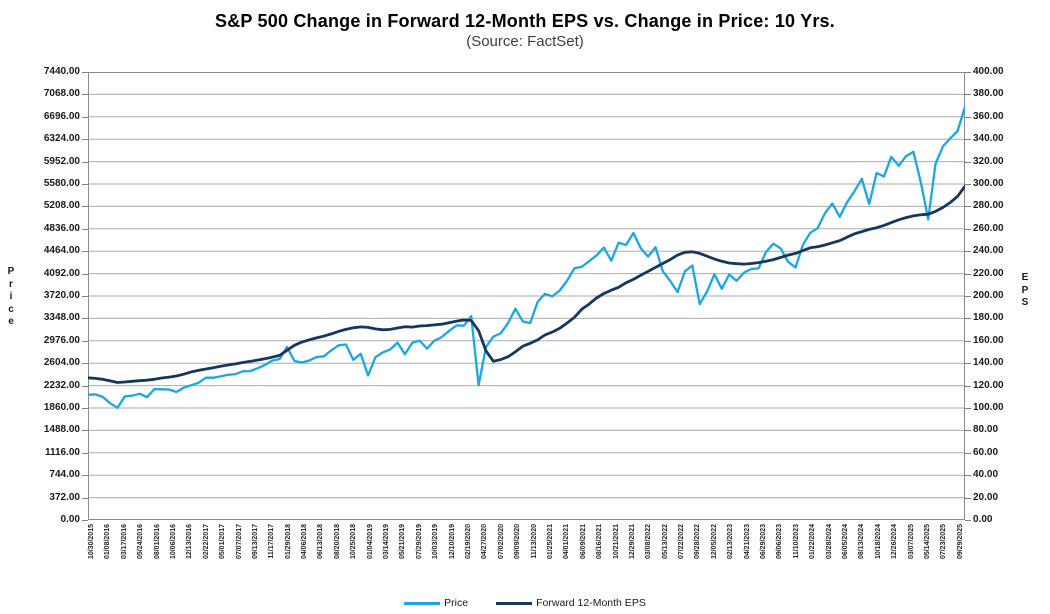 The height and width of the screenshot is (614, 1050). I want to click on x-tick-label: 04/21/2023, so click(747, 542).